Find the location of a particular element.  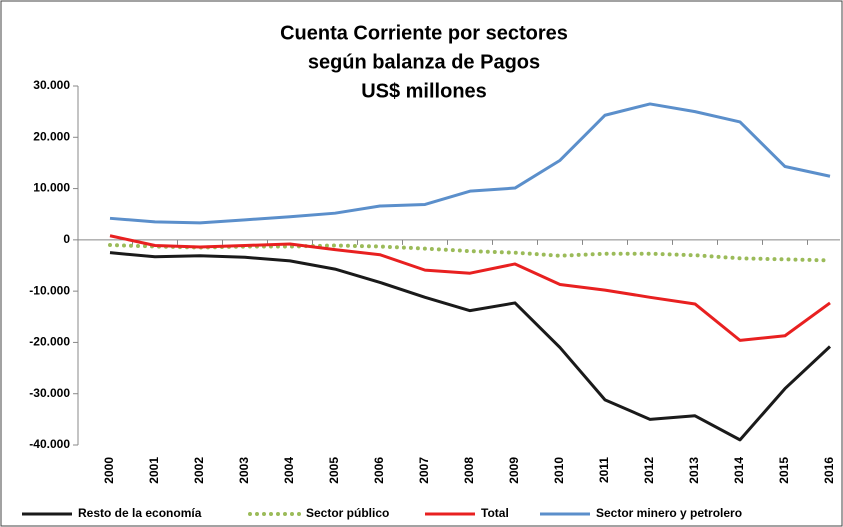

legend-label: Sector público is located at coordinates (347, 513).